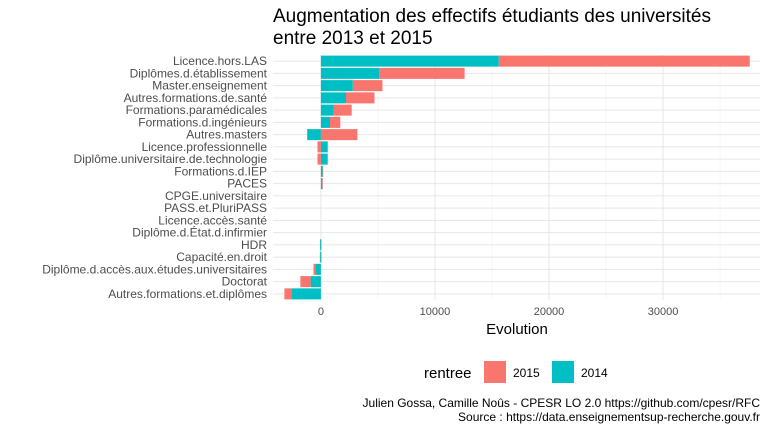  What do you see at coordinates (321, 312) in the screenshot?
I see `x-tick-label: 0` at bounding box center [321, 312].